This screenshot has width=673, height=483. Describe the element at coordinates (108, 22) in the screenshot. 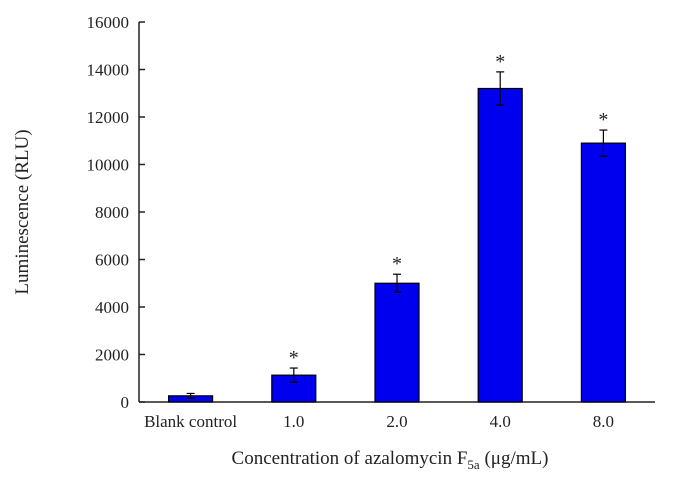

I see `y-tick-label: 16000` at that location.